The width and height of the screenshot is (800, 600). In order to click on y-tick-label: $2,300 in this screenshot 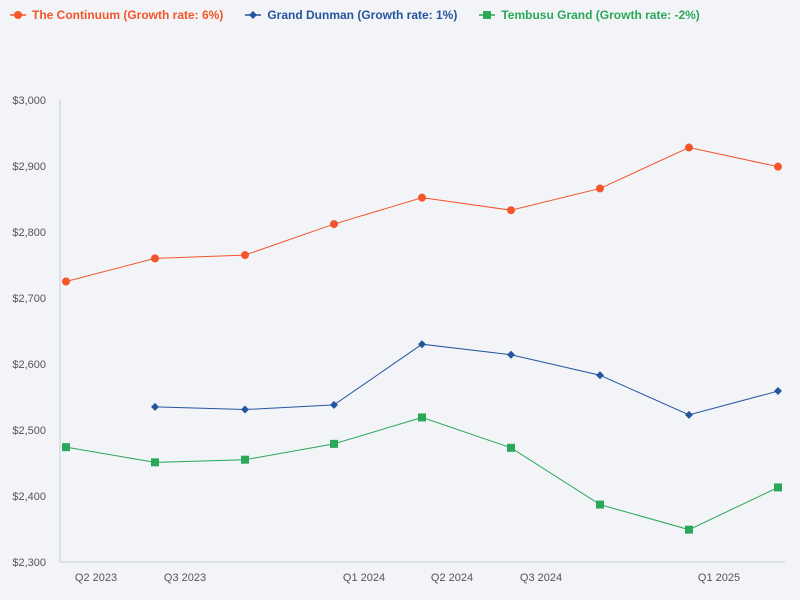, I will do `click(29, 563)`.